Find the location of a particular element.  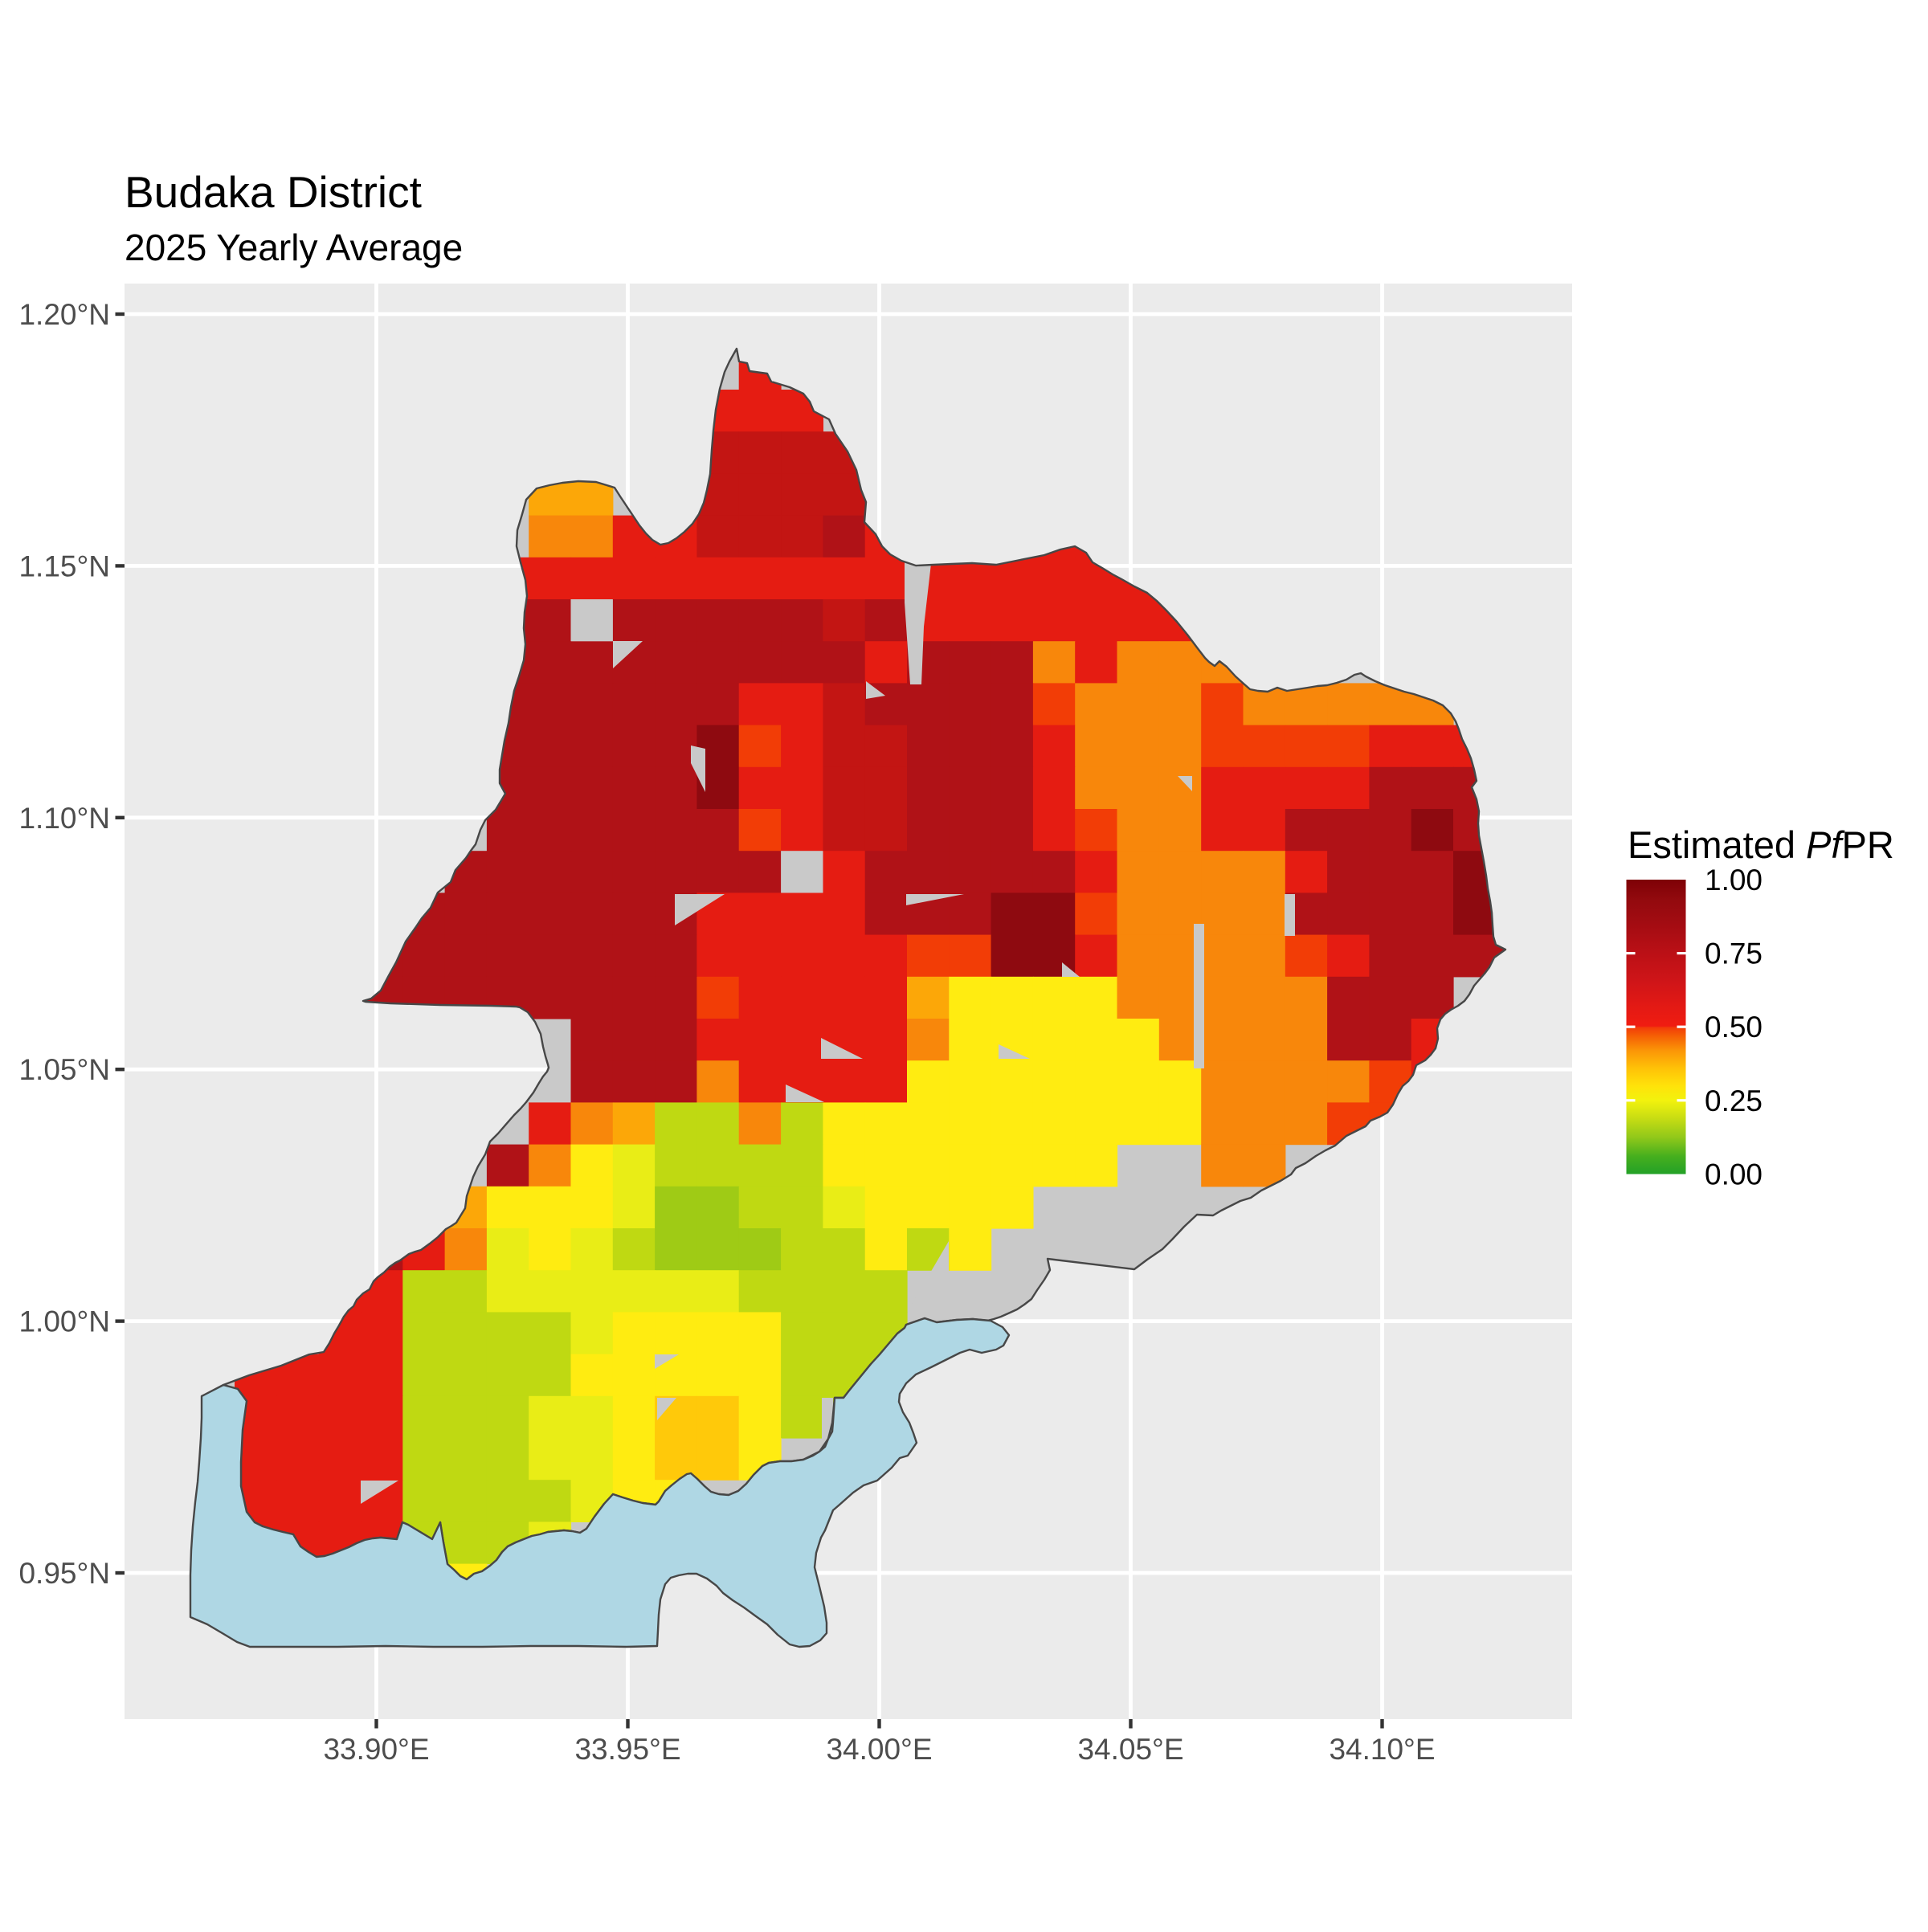

svg-text: 33.90°E is located at coordinates (376, 1750).